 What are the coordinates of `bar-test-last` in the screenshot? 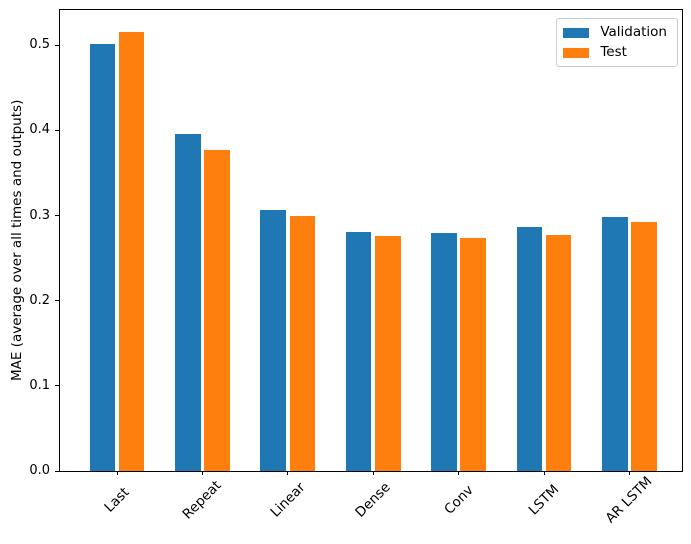 It's located at (131, 251).